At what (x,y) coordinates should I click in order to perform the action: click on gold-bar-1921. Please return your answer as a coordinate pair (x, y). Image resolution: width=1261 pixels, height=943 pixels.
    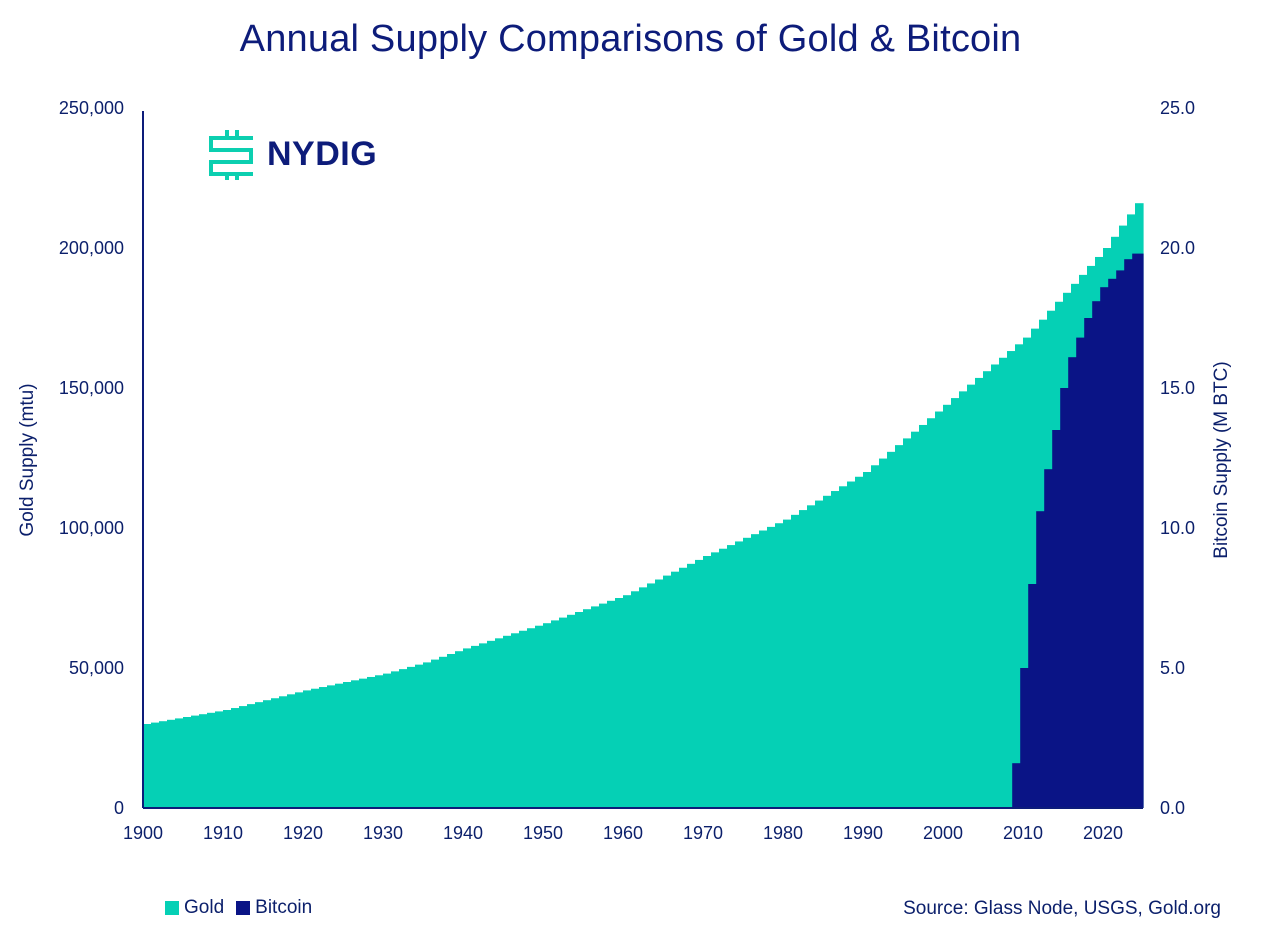
    Looking at the image, I should click on (315, 748).